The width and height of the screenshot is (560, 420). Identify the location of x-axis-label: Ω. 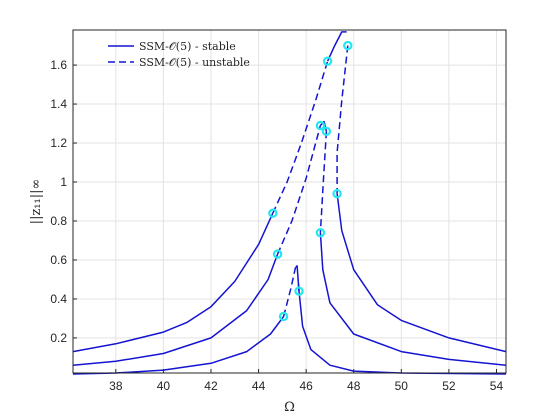
(289, 407).